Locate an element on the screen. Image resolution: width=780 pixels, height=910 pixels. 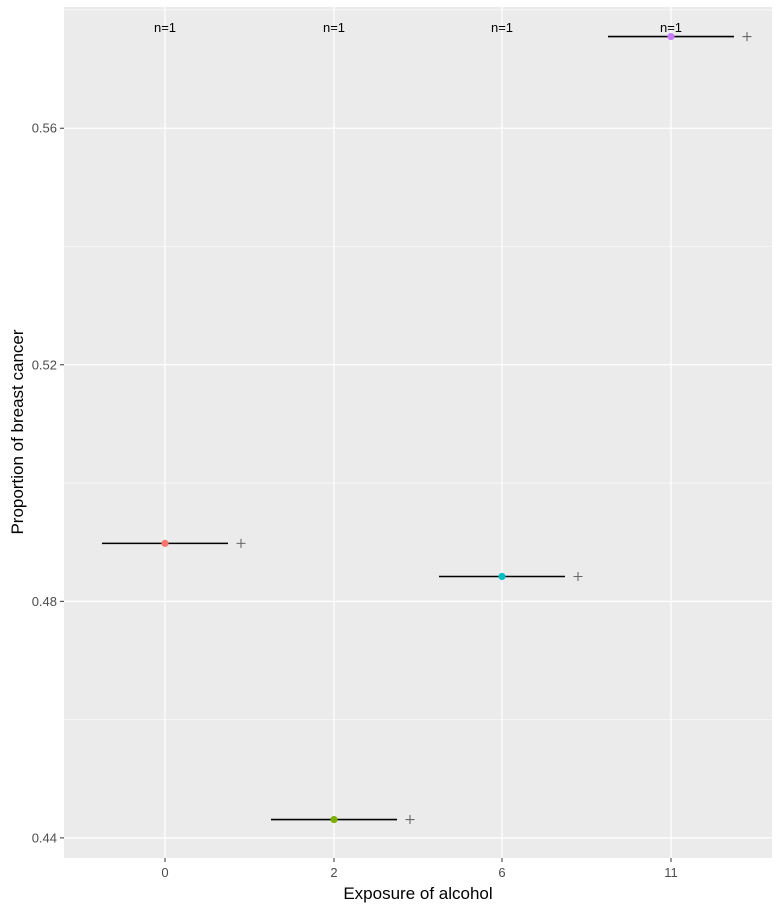
y-axis-title: Proportion of breast cancer is located at coordinates (17, 431).